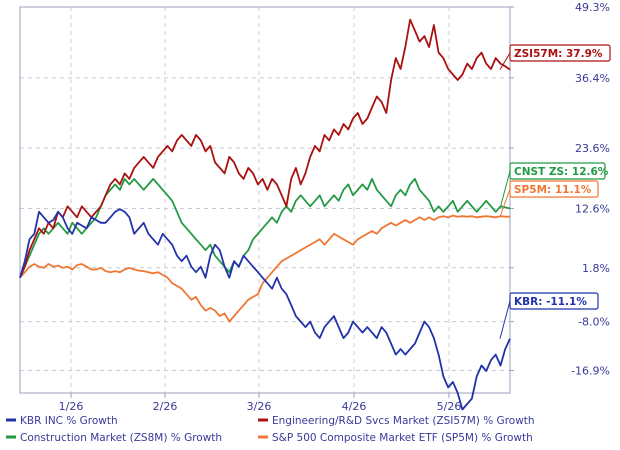 This screenshot has height=450, width=620. What do you see at coordinates (592, 78) in the screenshot?
I see `y-tick-label: 36.4%` at bounding box center [592, 78].